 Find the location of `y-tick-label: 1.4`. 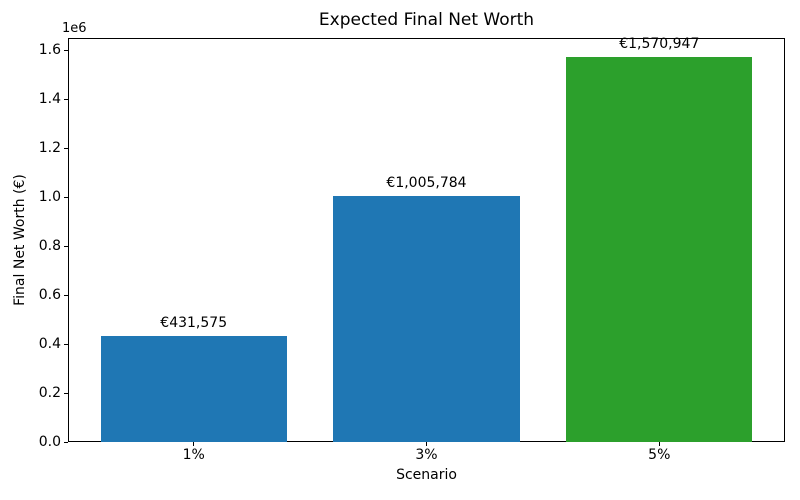

y-tick-label: 1.4 is located at coordinates (49, 99).